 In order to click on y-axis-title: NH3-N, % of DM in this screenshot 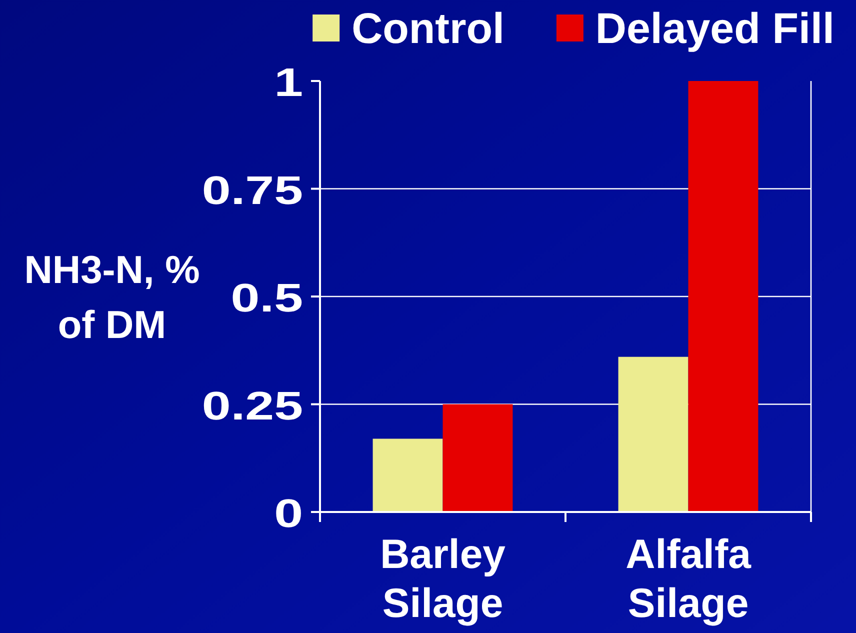, I will do `click(112, 298)`.